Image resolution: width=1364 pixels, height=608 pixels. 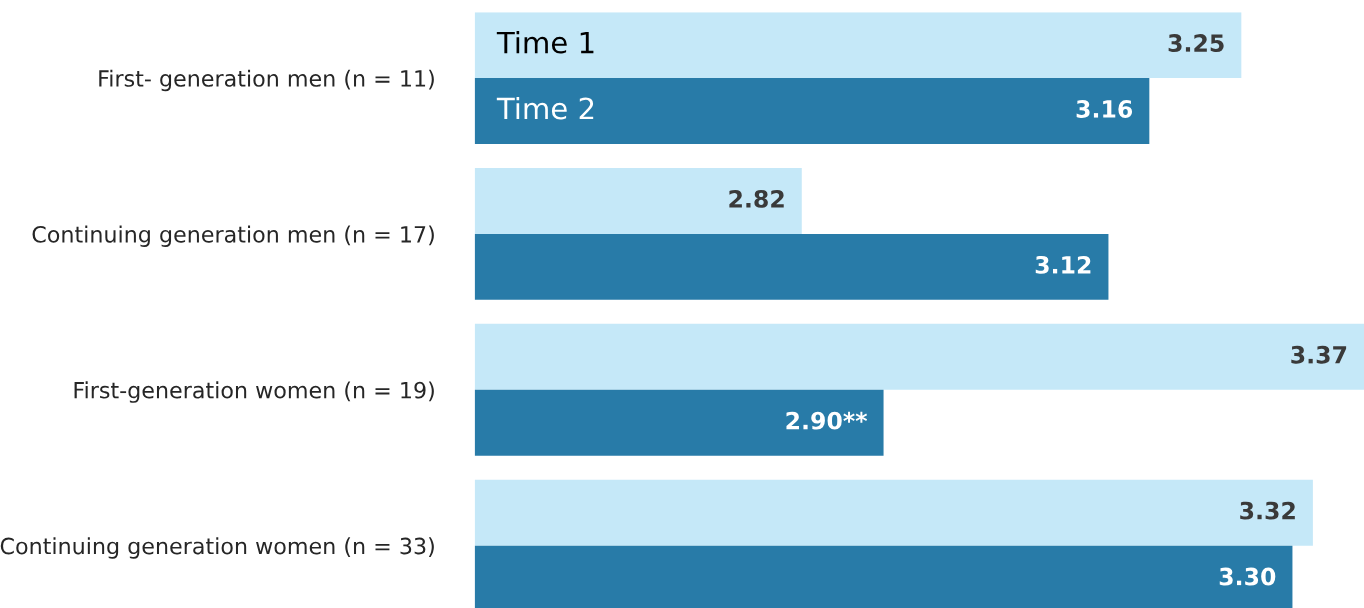 What do you see at coordinates (545, 42) in the screenshot?
I see `series-label: Time 1` at bounding box center [545, 42].